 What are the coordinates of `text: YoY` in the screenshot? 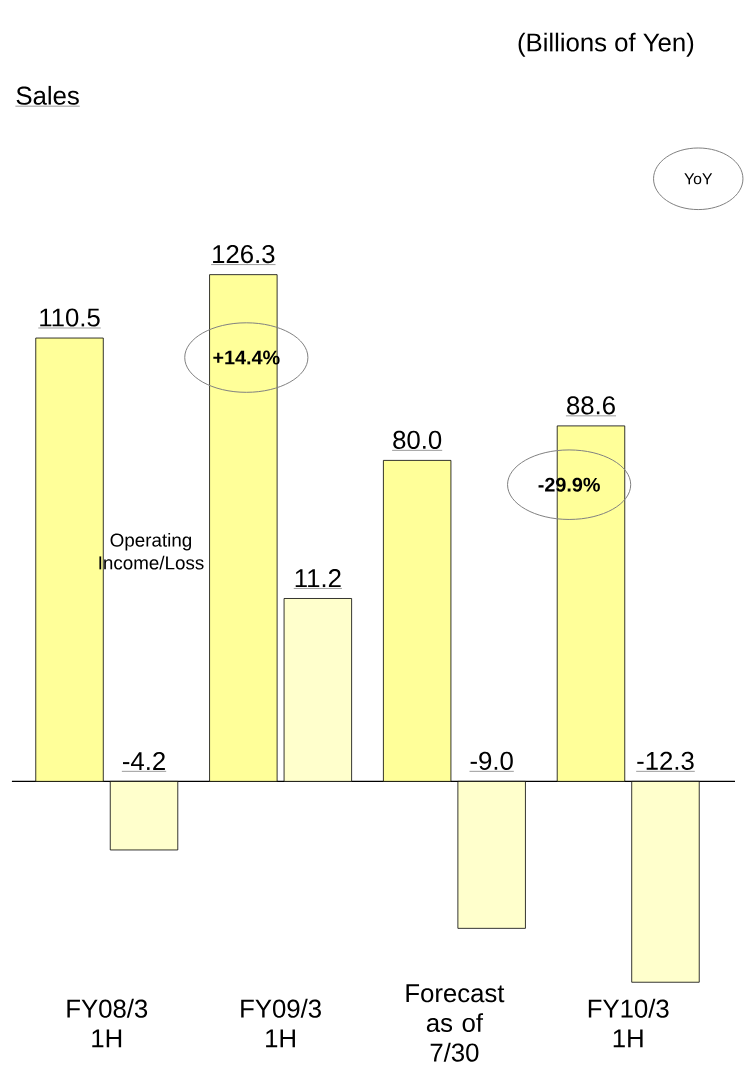 It's located at (698, 179).